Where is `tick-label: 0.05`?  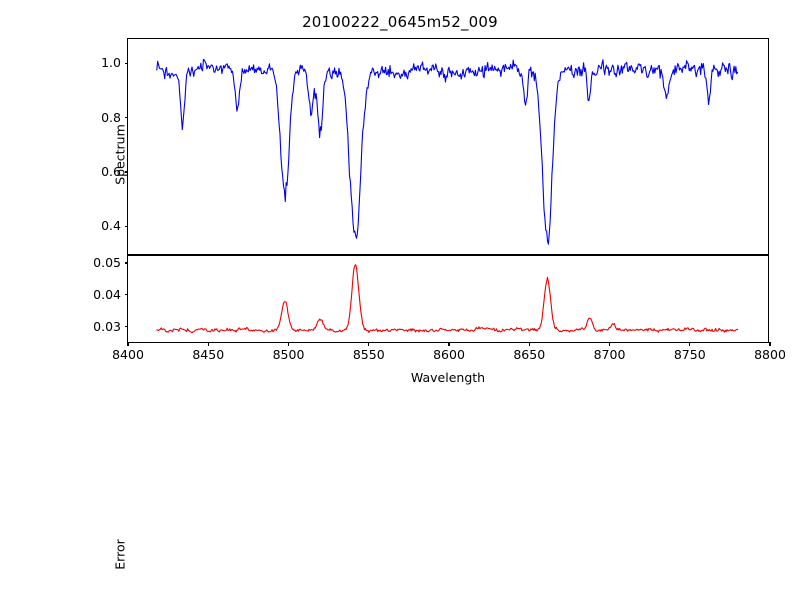
tick-label: 0.05 is located at coordinates (107, 262).